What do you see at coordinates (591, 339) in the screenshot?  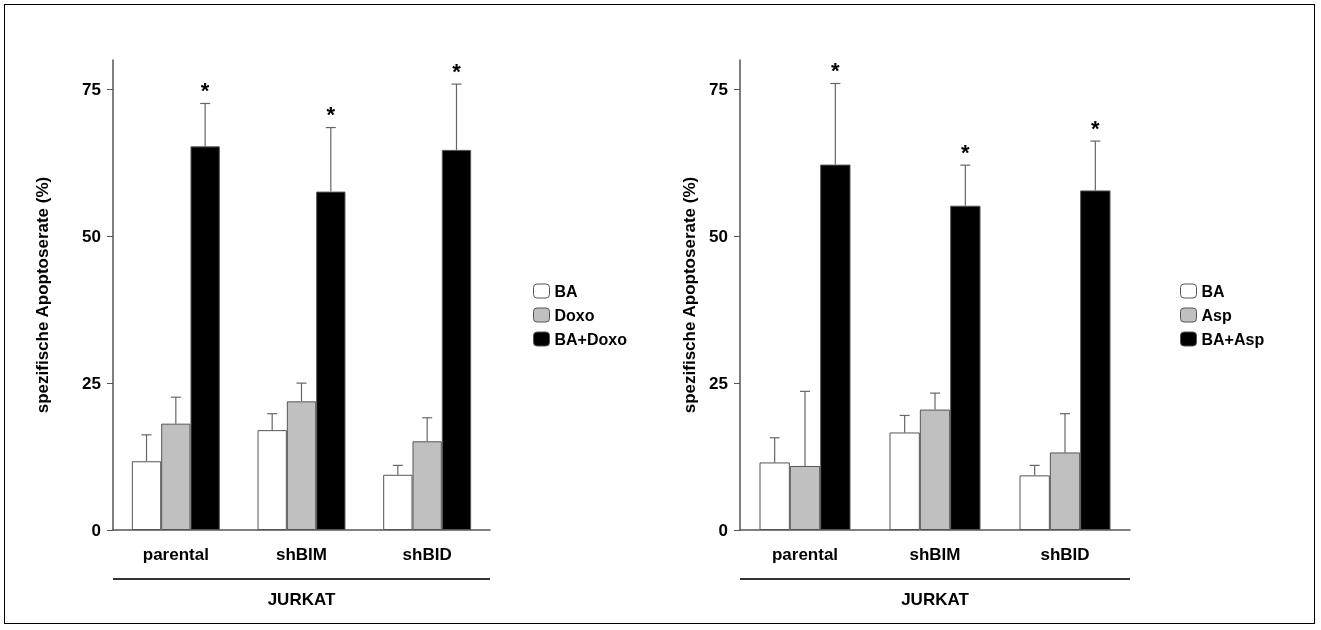 I see `legend-label: BA+Doxo` at bounding box center [591, 339].